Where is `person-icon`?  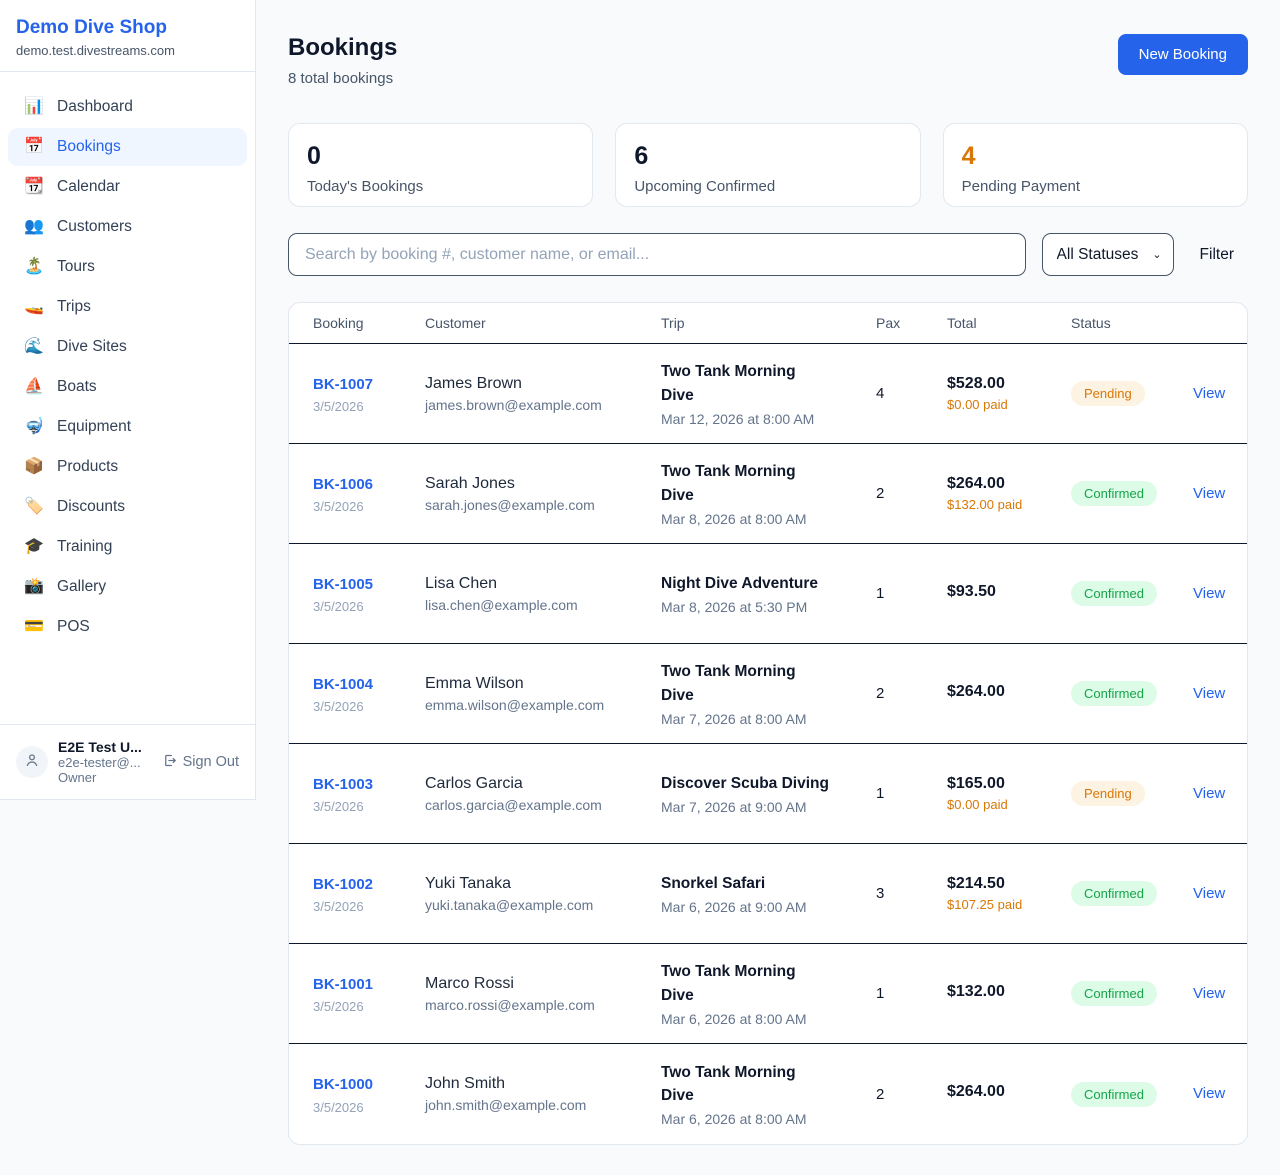 person-icon is located at coordinates (32, 762).